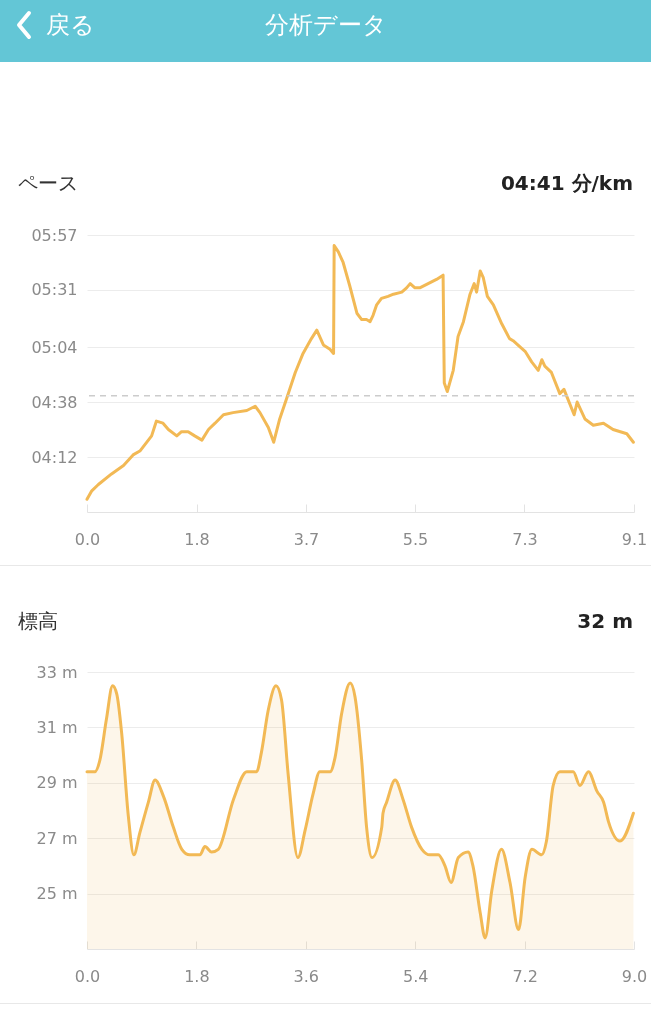 The width and height of the screenshot is (651, 1024). I want to click on y-tick-label: 27 m, so click(57, 838).